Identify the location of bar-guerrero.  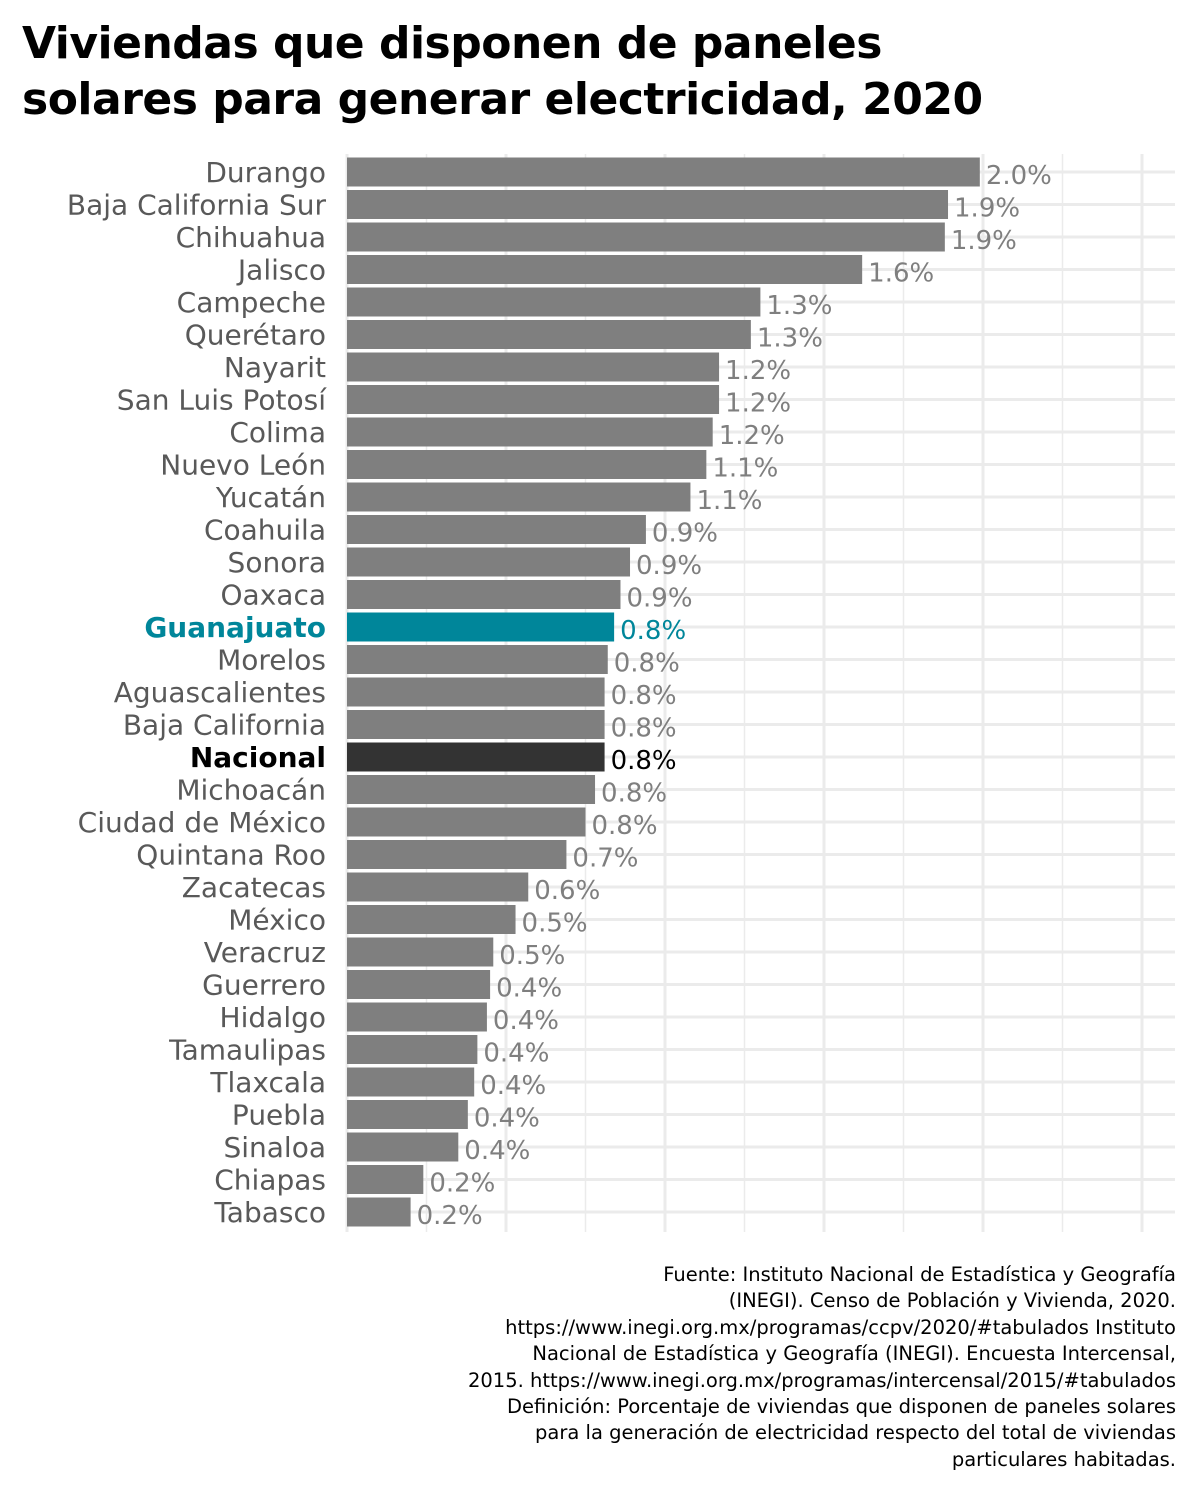
(419, 984).